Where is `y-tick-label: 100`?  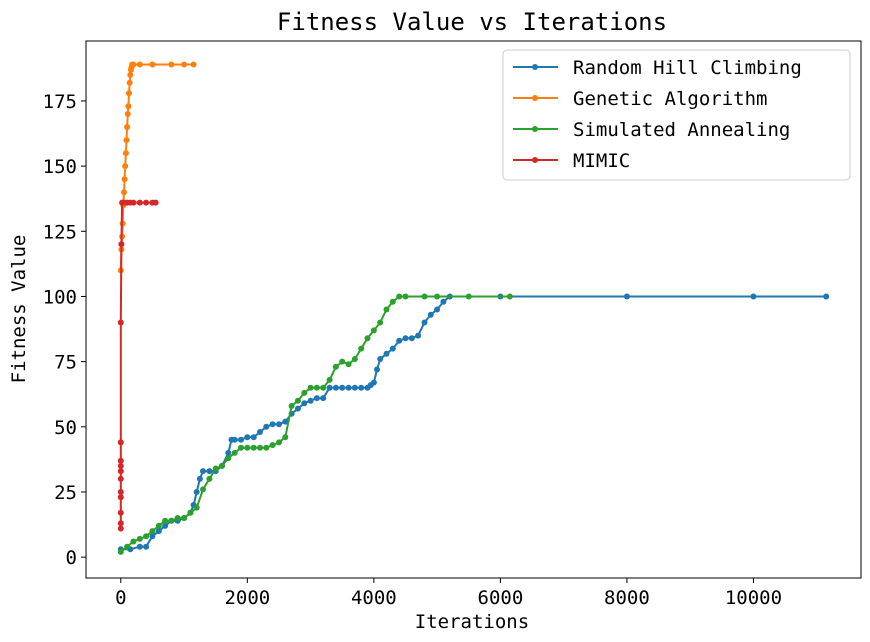
y-tick-label: 100 is located at coordinates (60, 297).